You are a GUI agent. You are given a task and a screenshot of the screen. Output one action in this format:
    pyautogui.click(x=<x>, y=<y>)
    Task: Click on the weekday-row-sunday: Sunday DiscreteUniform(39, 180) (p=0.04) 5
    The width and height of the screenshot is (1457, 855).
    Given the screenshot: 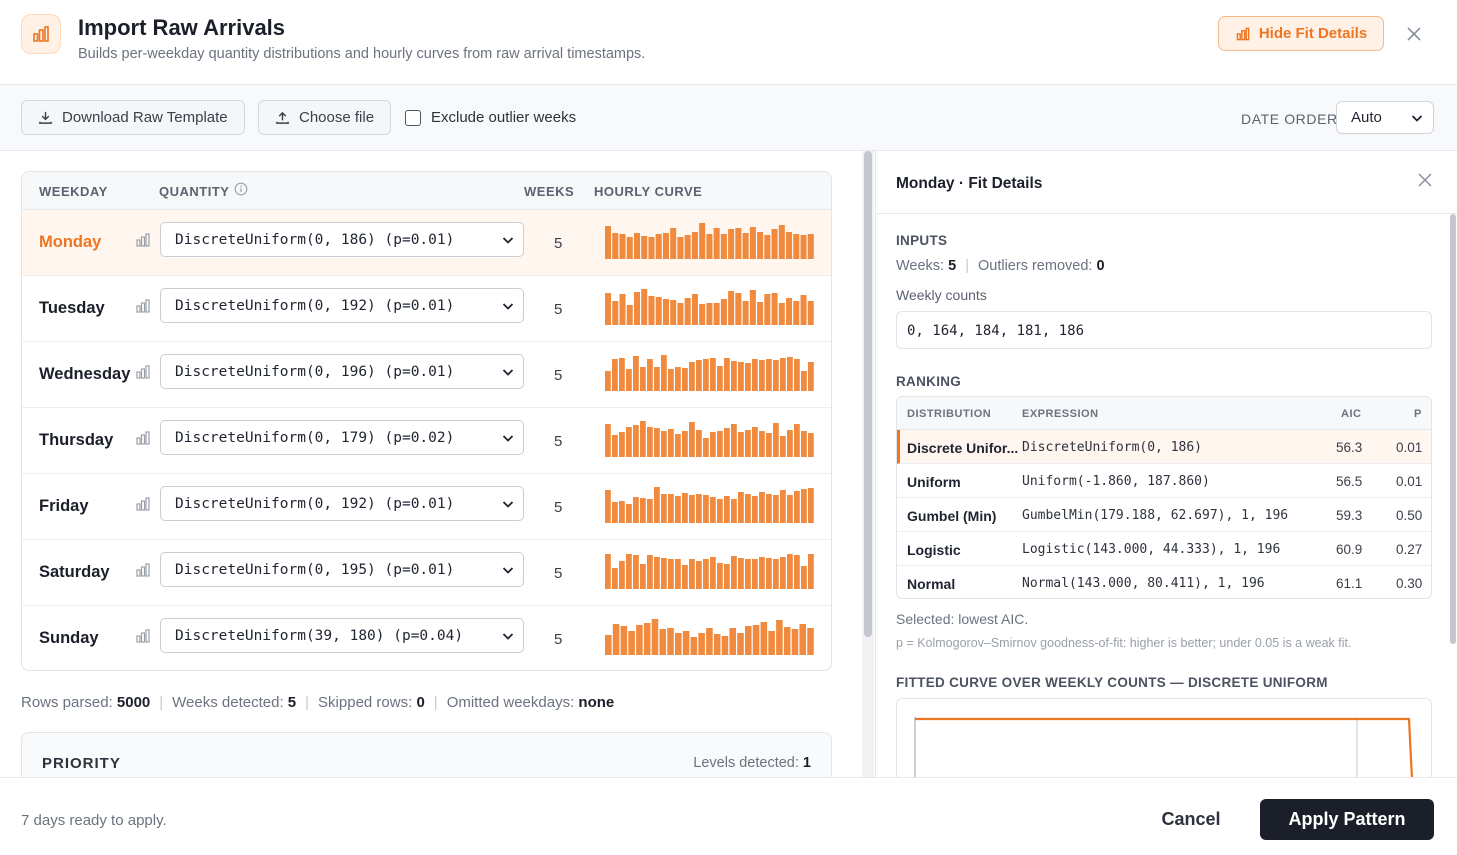 What is the action you would take?
    pyautogui.click(x=426, y=638)
    